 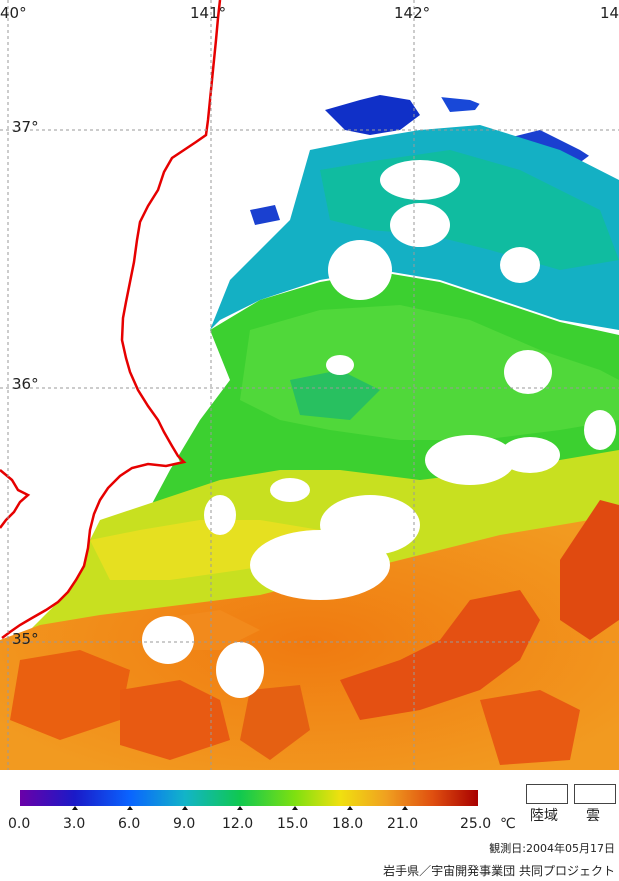 What do you see at coordinates (609, 13) in the screenshot?
I see `longitude-label-143: 14` at bounding box center [609, 13].